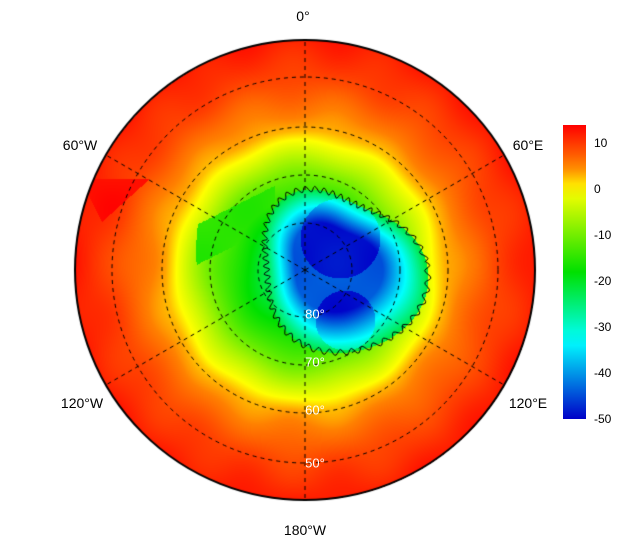 The height and width of the screenshot is (552, 625). What do you see at coordinates (528, 145) in the screenshot?
I see `meridian-label-60e: 60°E` at bounding box center [528, 145].